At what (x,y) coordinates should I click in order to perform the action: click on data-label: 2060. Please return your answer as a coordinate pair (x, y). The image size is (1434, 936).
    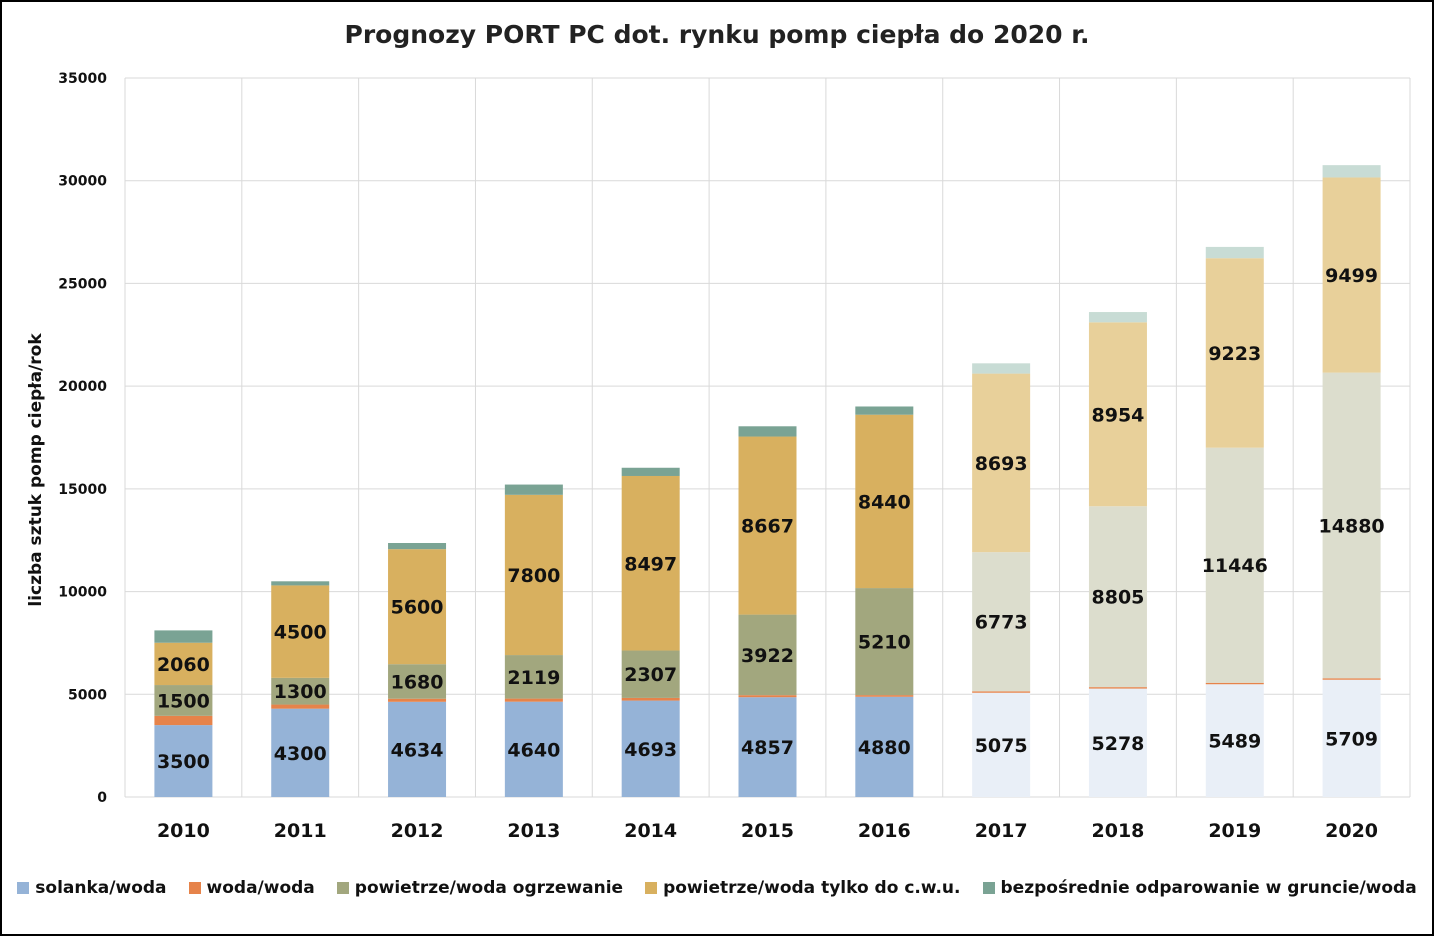
    Looking at the image, I should click on (183, 665).